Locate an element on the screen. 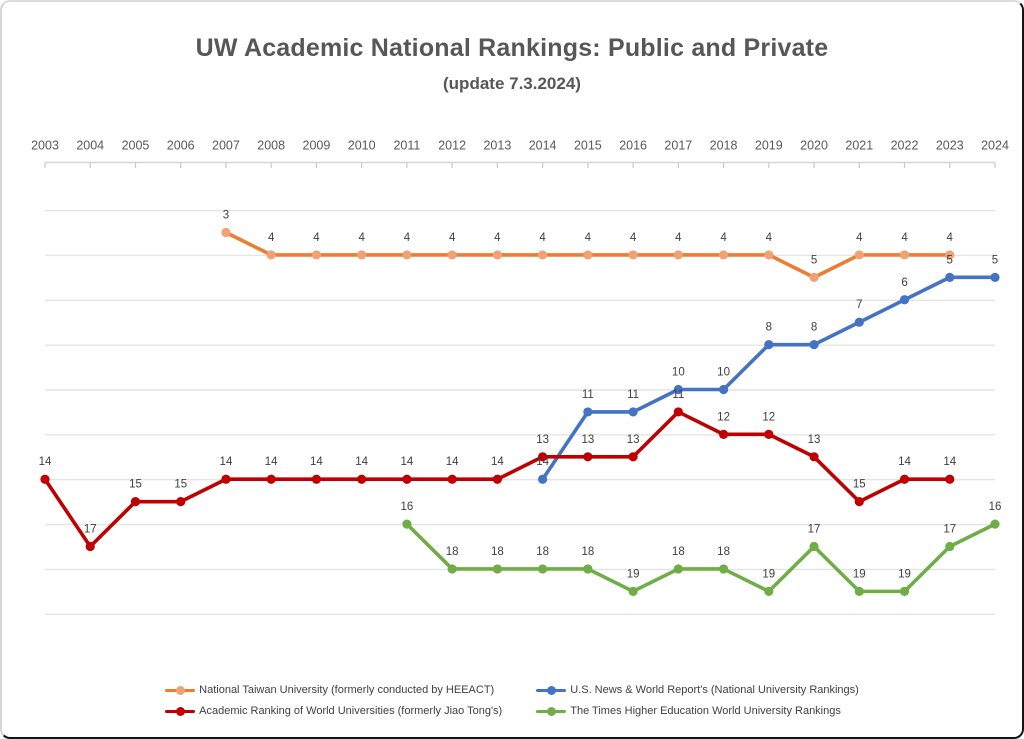 This screenshot has width=1024, height=739. x-axis-label: 2021 is located at coordinates (859, 146).